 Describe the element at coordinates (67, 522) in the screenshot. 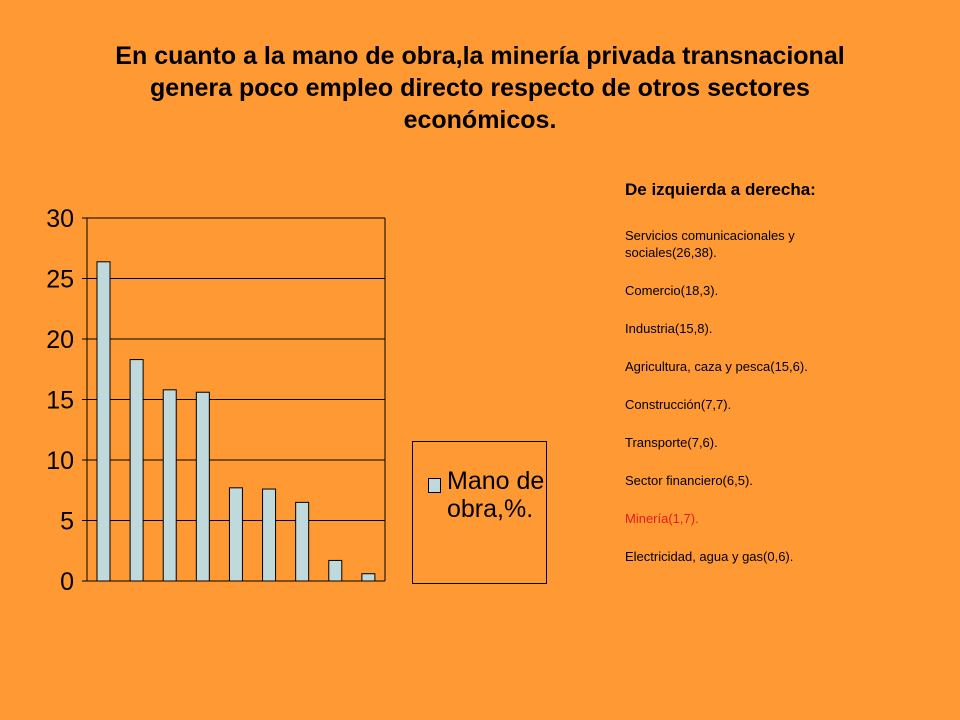

I see `y-tick-label: 5` at that location.